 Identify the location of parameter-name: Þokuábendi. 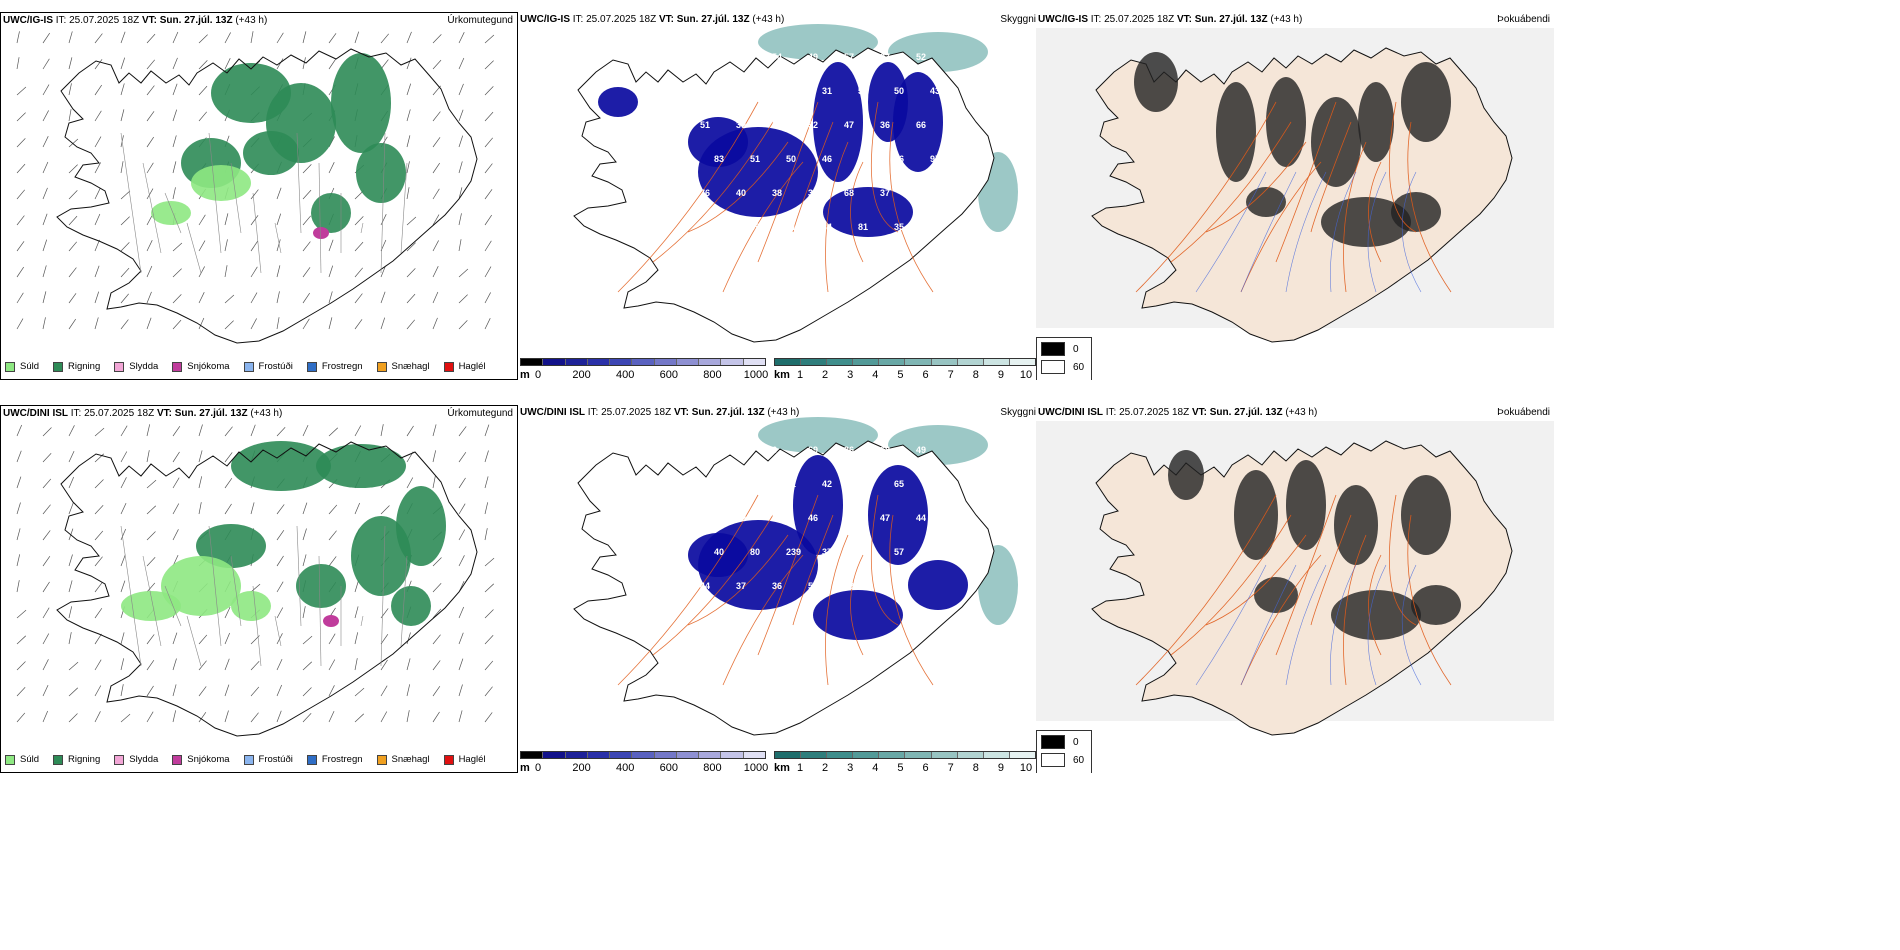
(1523, 412).